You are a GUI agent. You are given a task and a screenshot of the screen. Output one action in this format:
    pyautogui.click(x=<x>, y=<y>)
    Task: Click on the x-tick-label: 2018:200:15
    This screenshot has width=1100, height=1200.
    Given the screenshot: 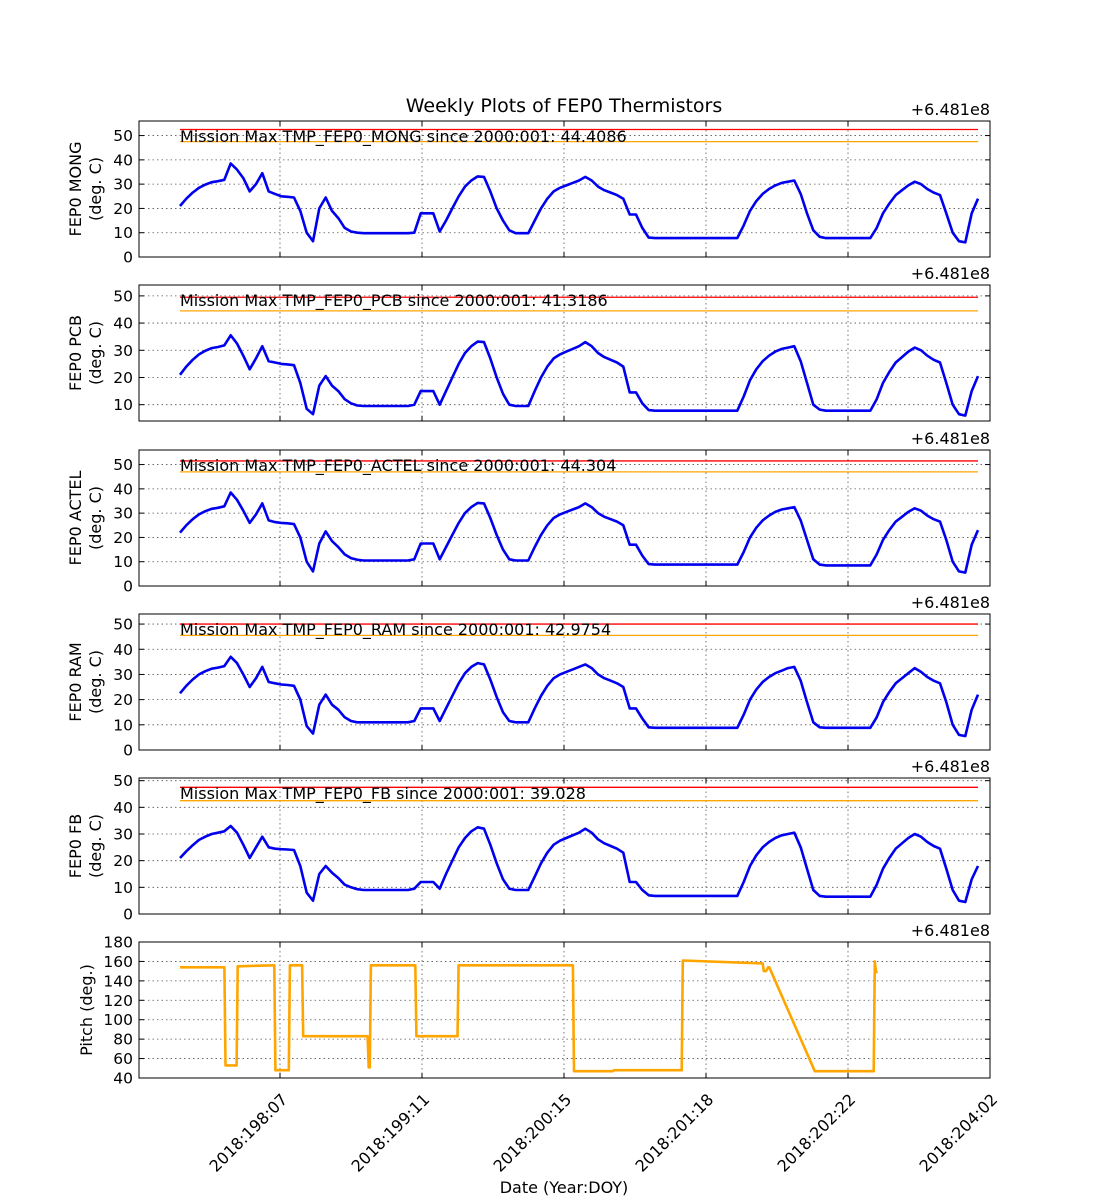 What is the action you would take?
    pyautogui.click(x=532, y=1133)
    